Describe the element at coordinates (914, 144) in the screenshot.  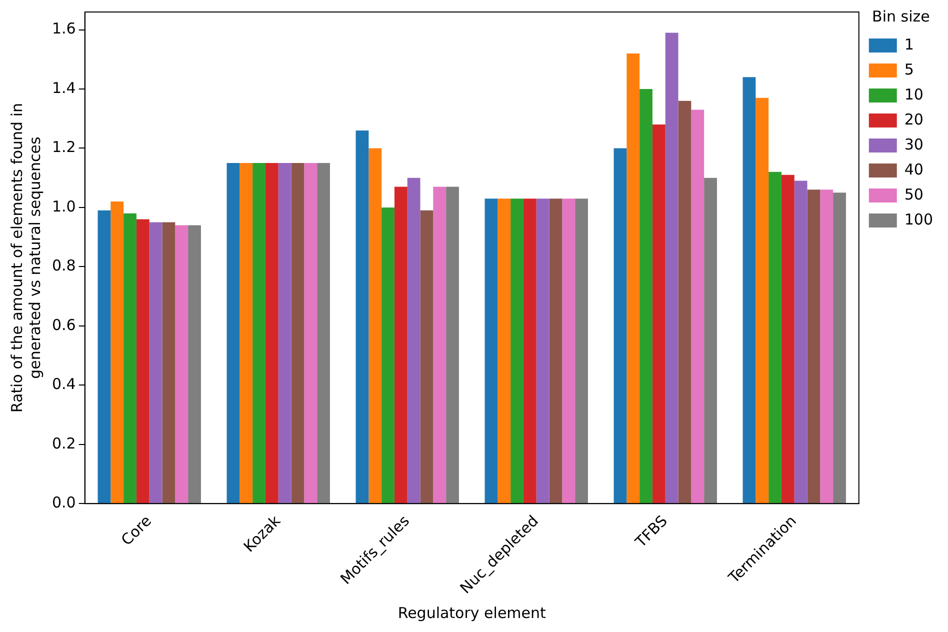
I see `legend-label: 30` at that location.